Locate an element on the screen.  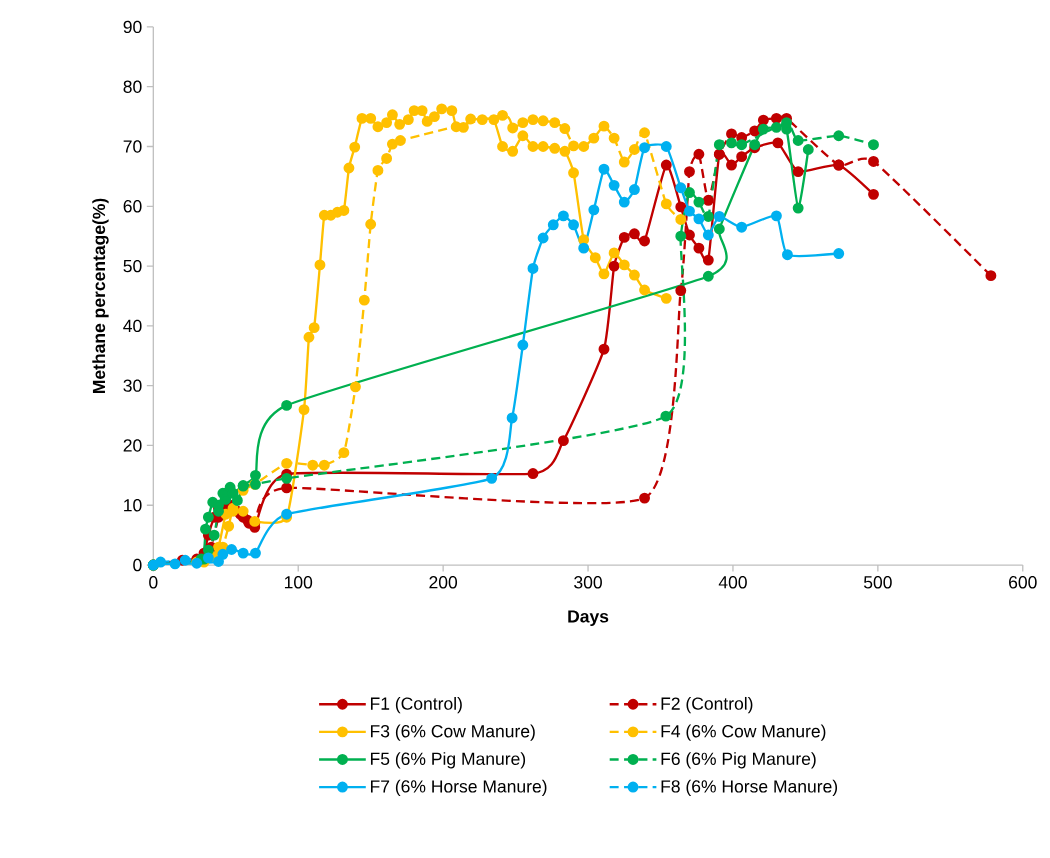
y-tick-label: 70 is located at coordinates (132, 146).